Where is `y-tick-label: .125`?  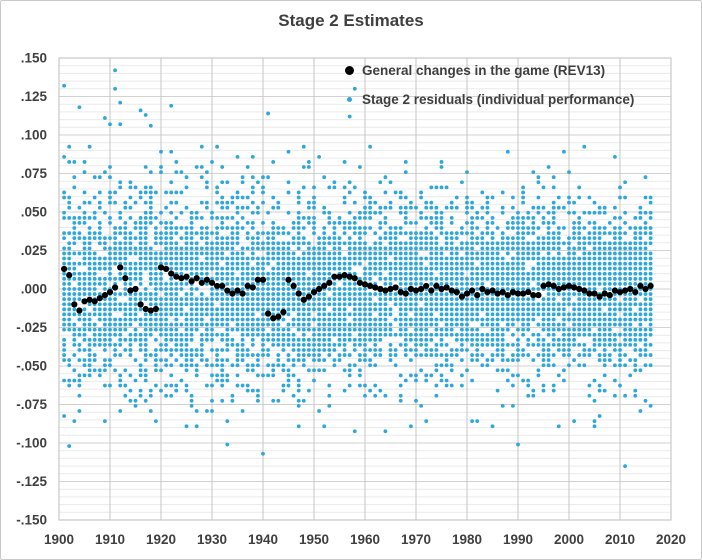 y-tick-label: .125 is located at coordinates (34, 96).